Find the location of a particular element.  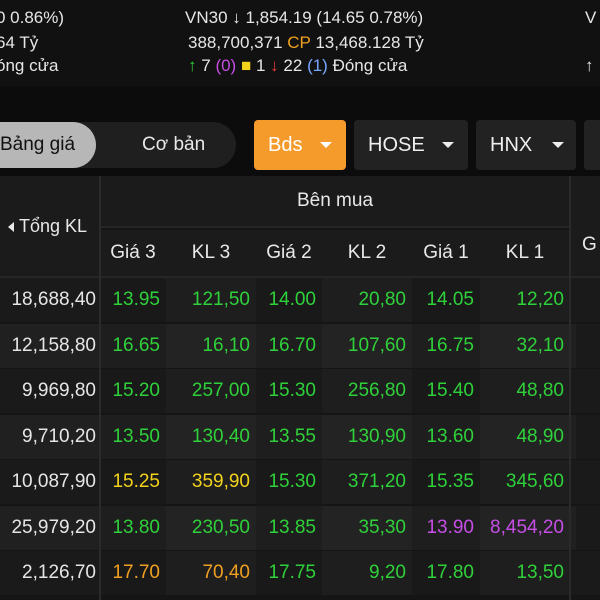

vn30-down-floor: (1) is located at coordinates (317, 65).